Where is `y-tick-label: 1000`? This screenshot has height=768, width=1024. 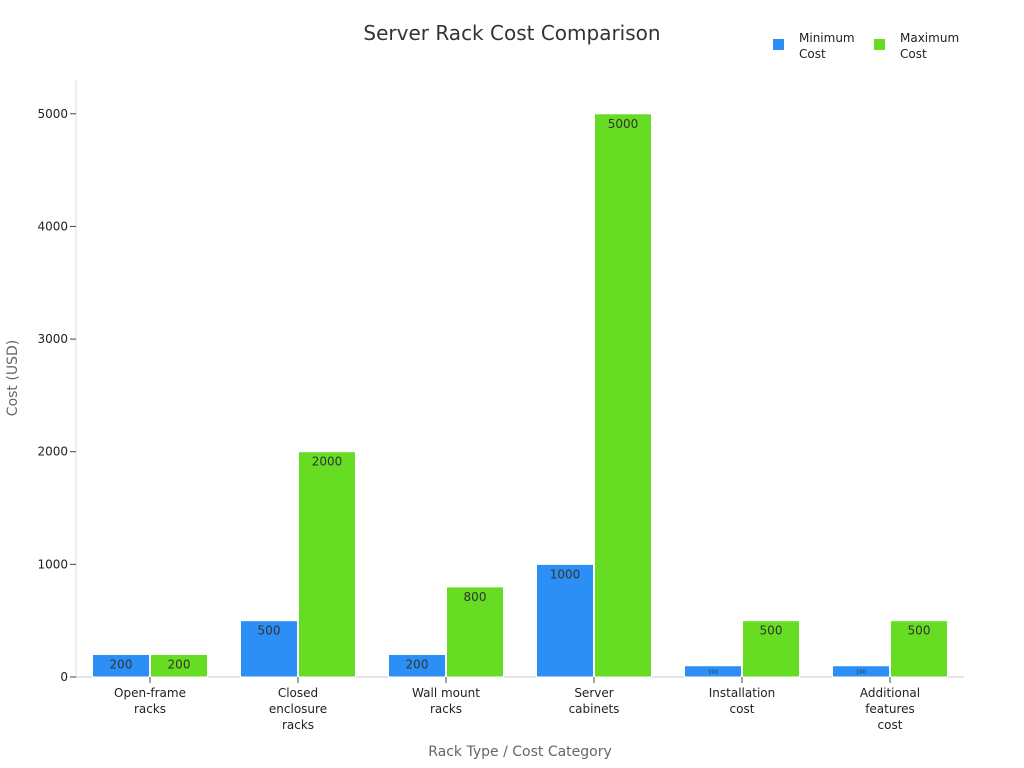
y-tick-label: 1000 is located at coordinates (52, 564).